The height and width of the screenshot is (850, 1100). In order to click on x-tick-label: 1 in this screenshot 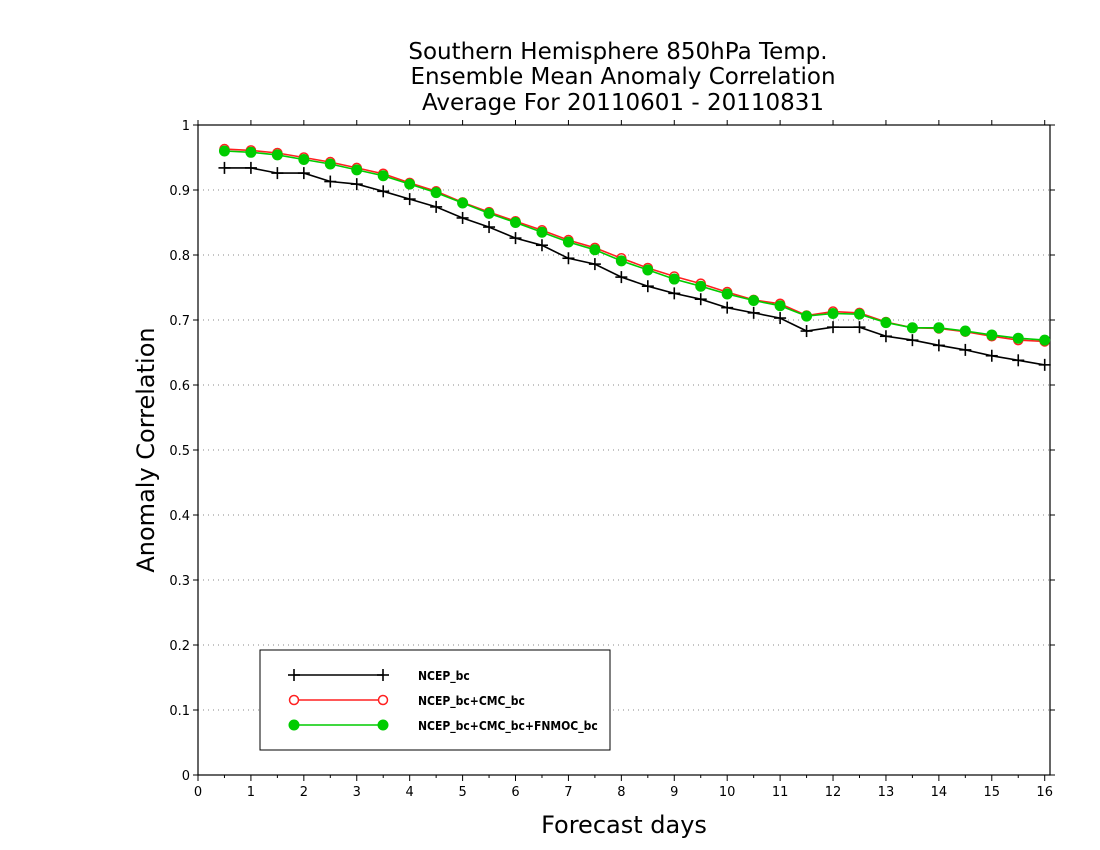, I will do `click(251, 792)`.